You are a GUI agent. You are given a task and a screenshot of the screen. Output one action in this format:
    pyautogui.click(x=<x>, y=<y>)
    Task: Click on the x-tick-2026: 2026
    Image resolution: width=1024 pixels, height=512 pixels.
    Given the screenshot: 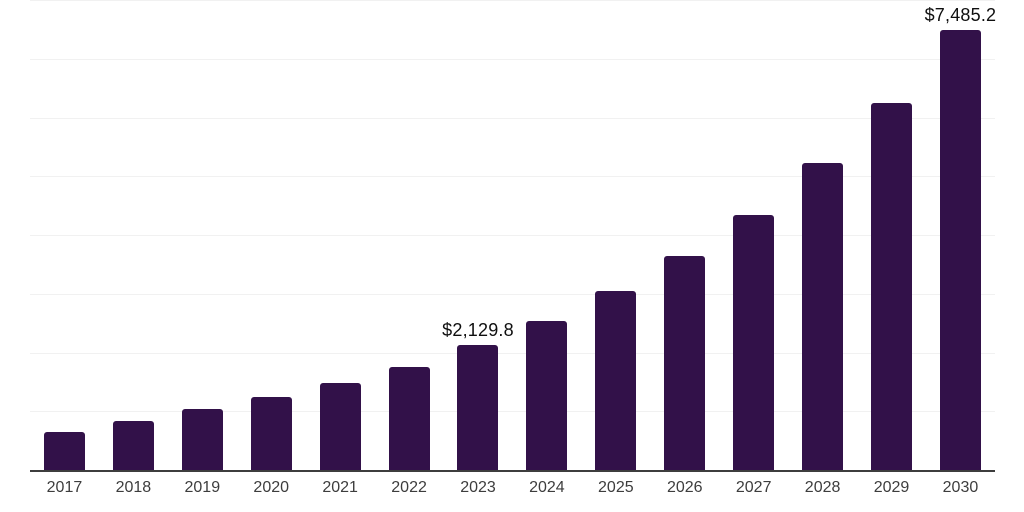 What is the action you would take?
    pyautogui.click(x=684, y=487)
    